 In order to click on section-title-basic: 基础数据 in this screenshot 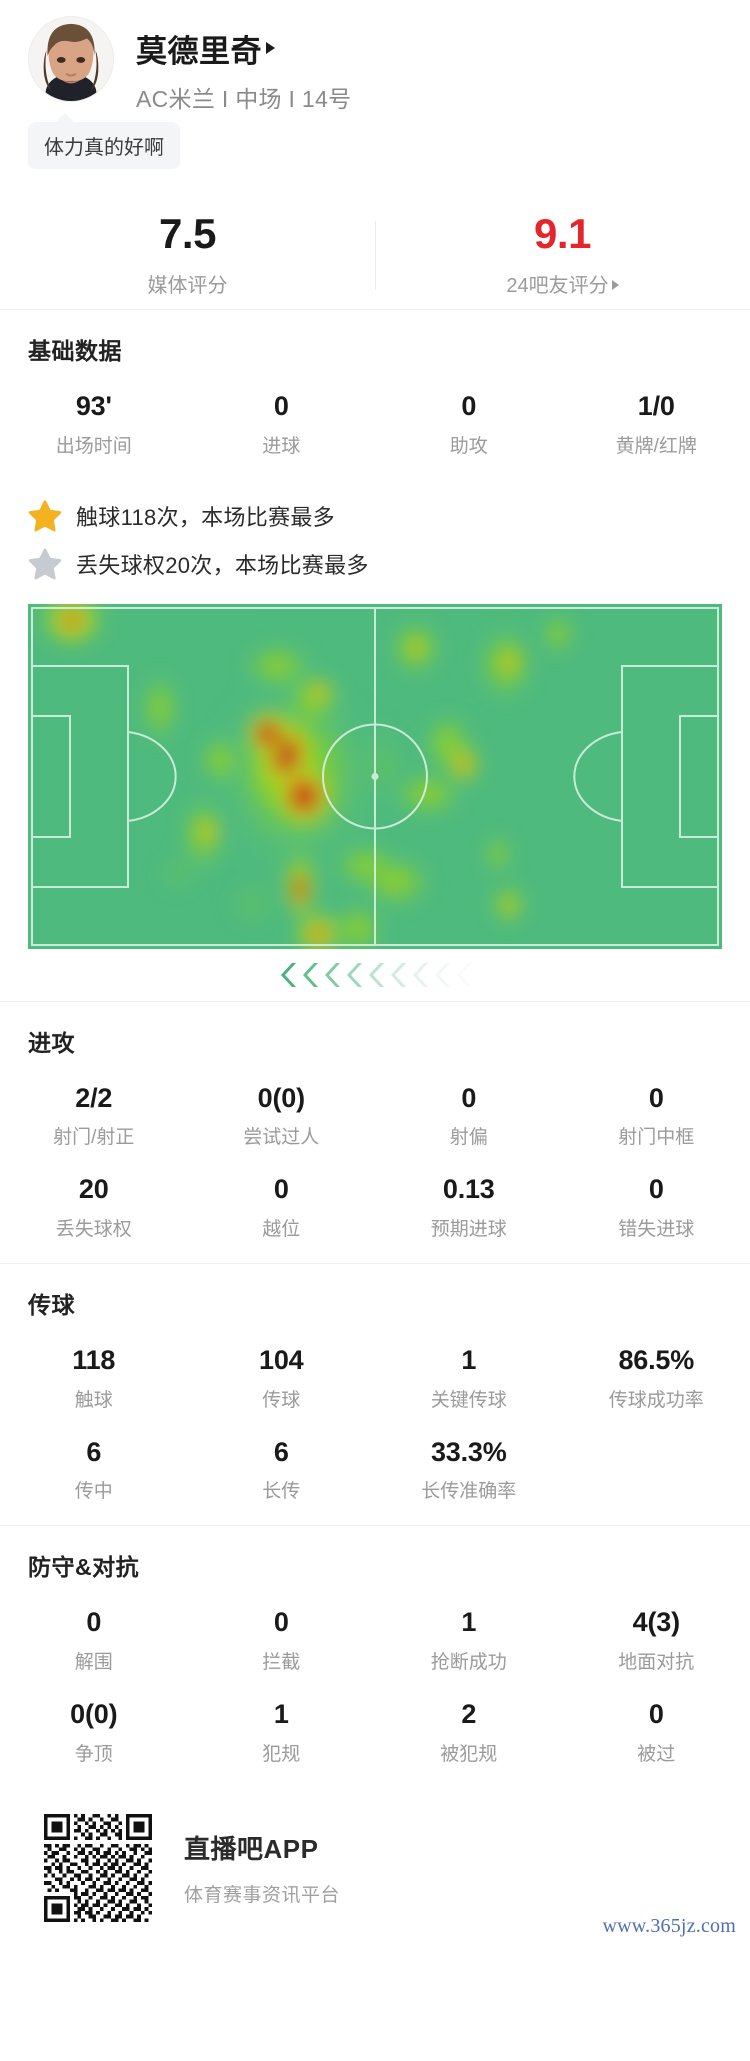, I will do `click(75, 351)`.